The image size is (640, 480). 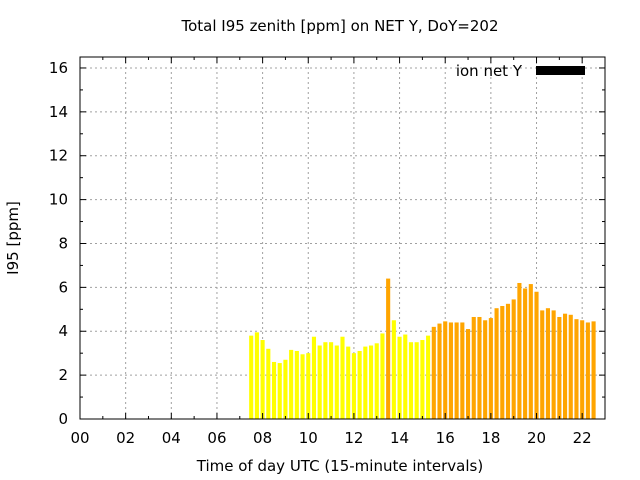 I want to click on x-tick-label: 08, so click(x=262, y=438).